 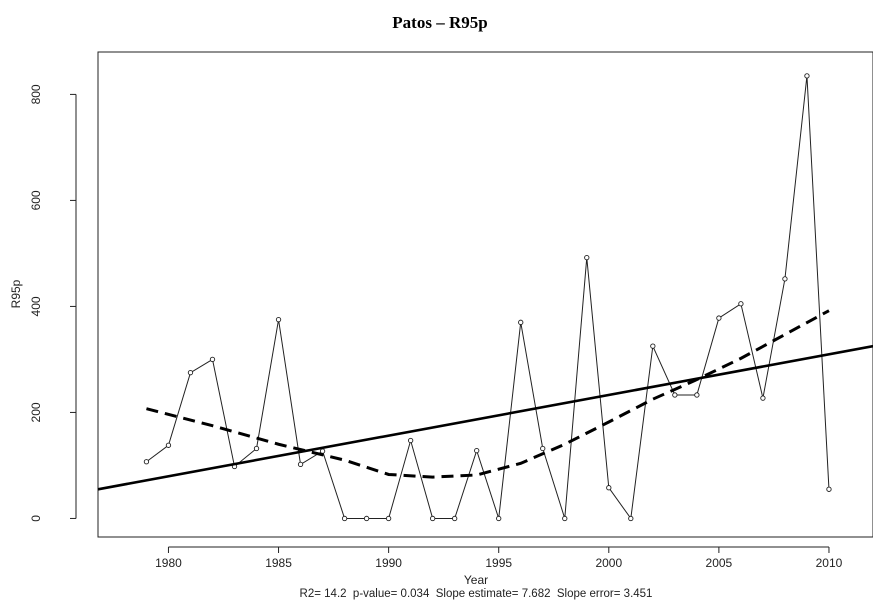 What do you see at coordinates (388, 563) in the screenshot?
I see `x-tick-label: 1990` at bounding box center [388, 563].